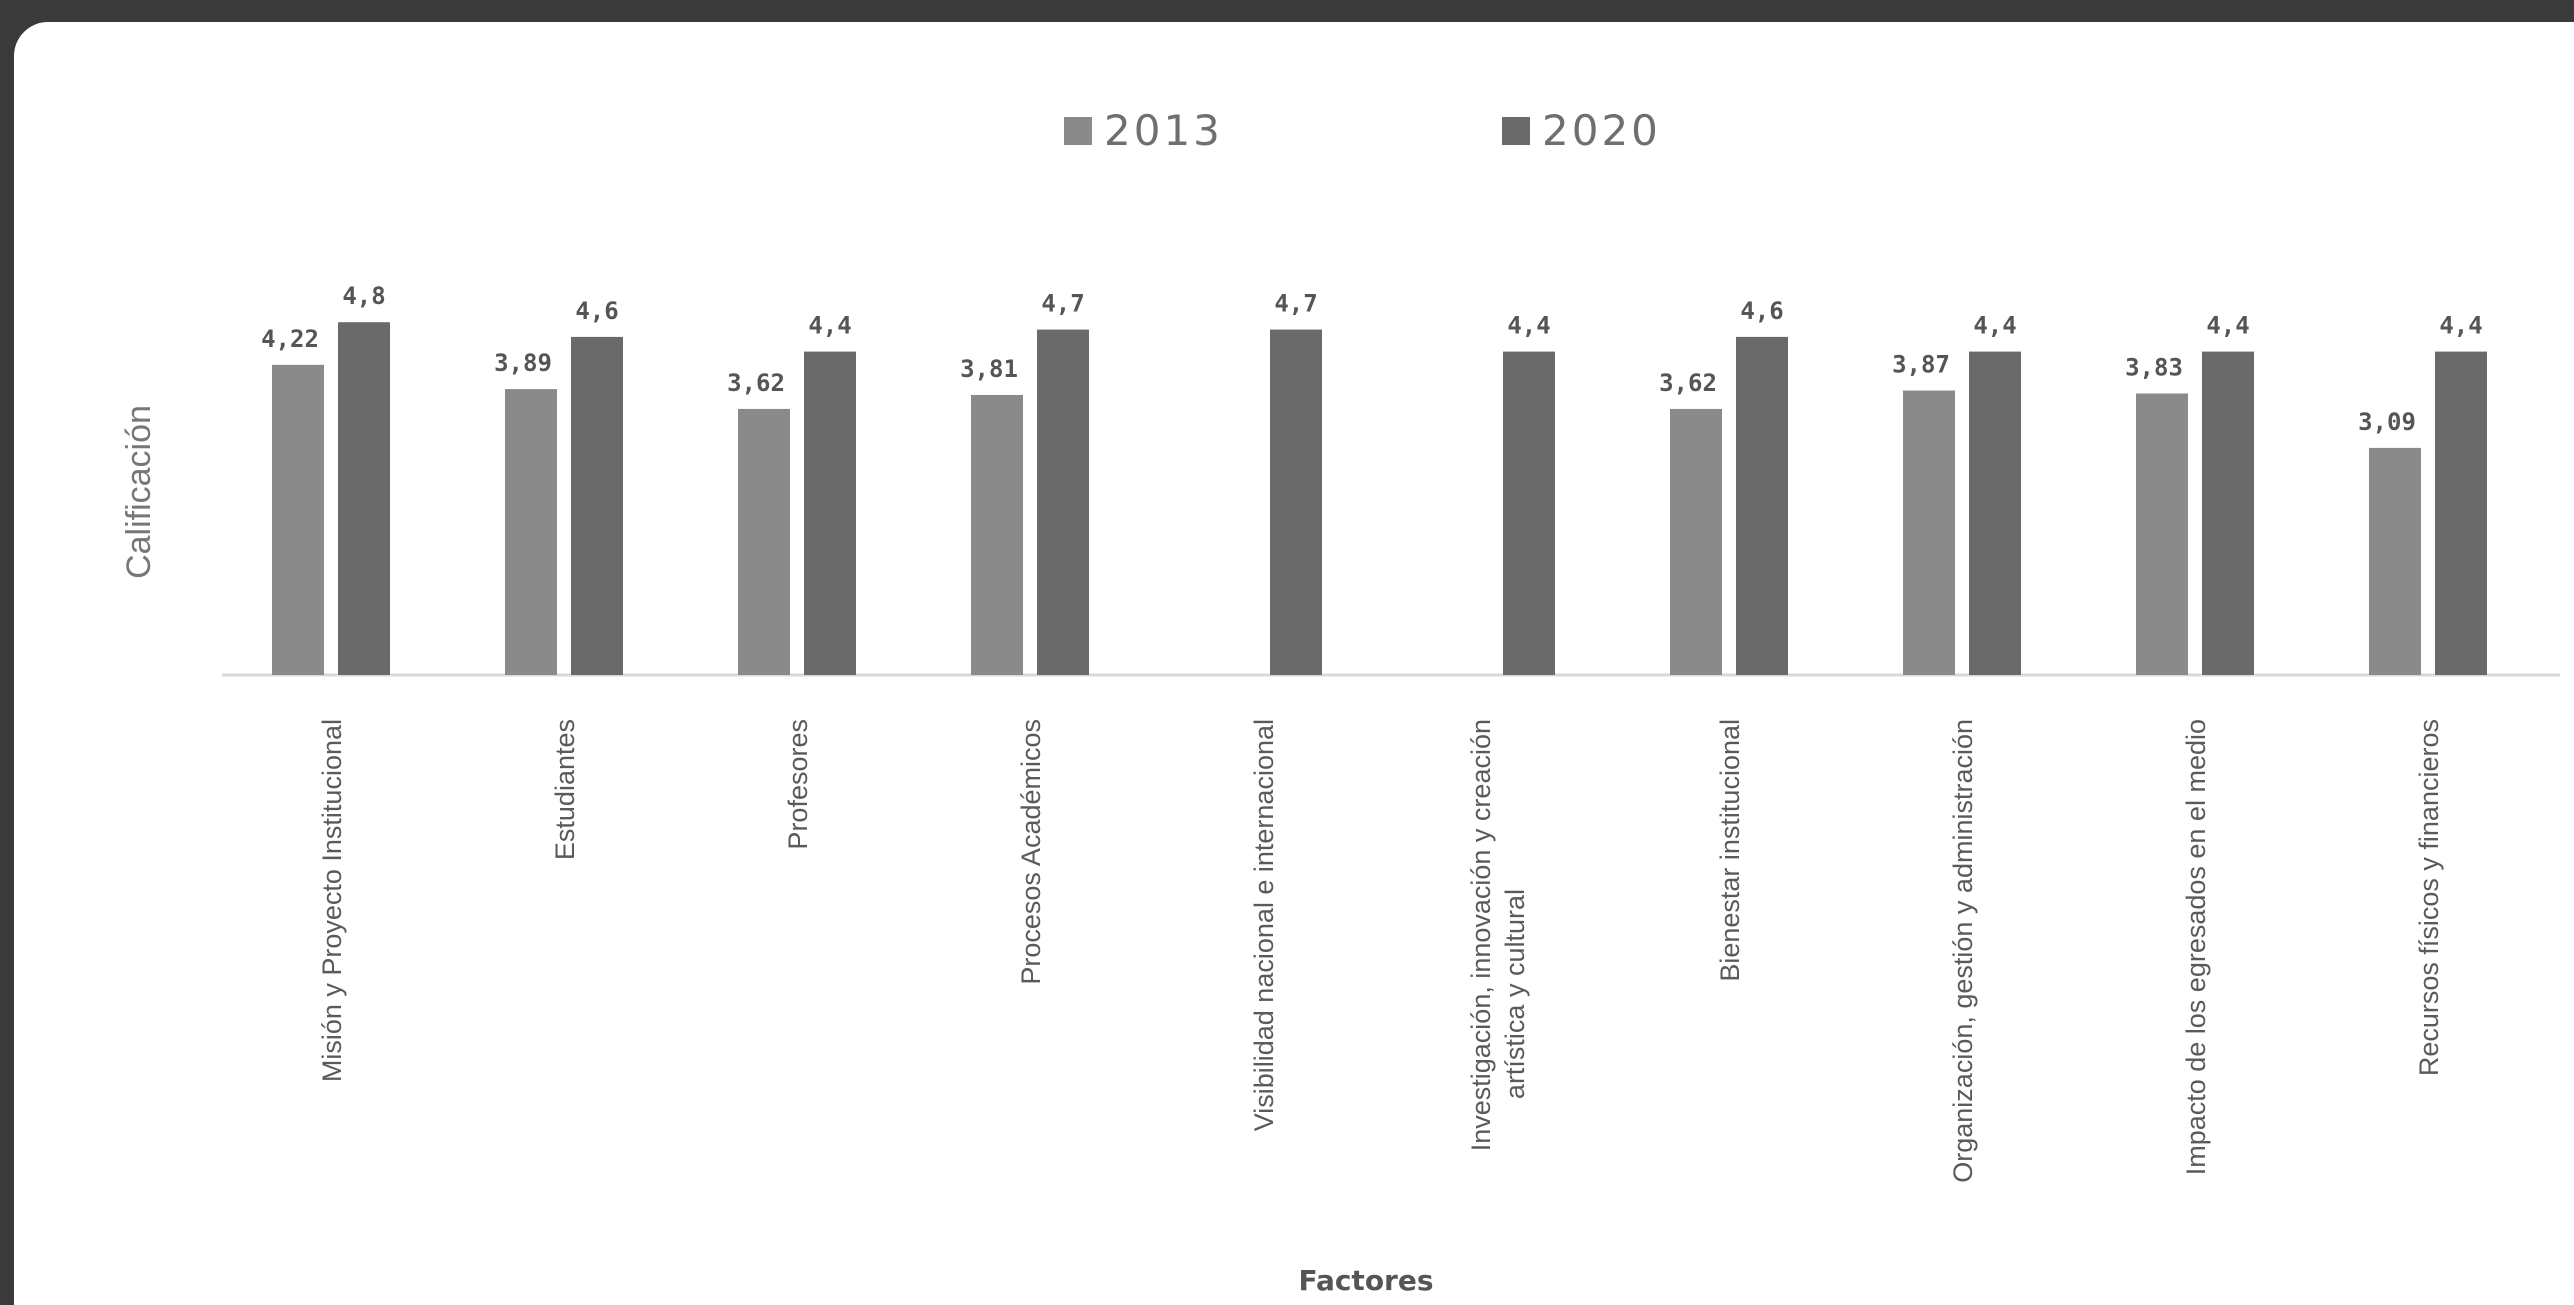  What do you see at coordinates (523, 363) in the screenshot?
I see `data-label-2013-estudiantes: 3,89` at bounding box center [523, 363].